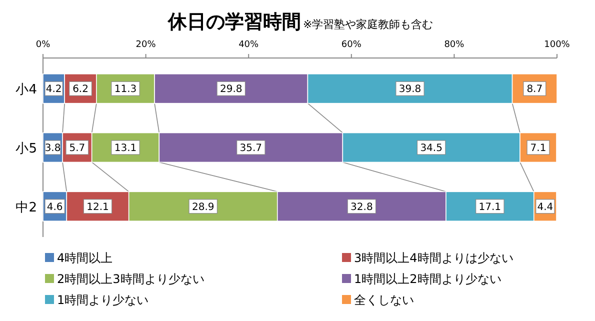 The image size is (595, 321). I want to click on x-tick-label: 100%, so click(557, 45).